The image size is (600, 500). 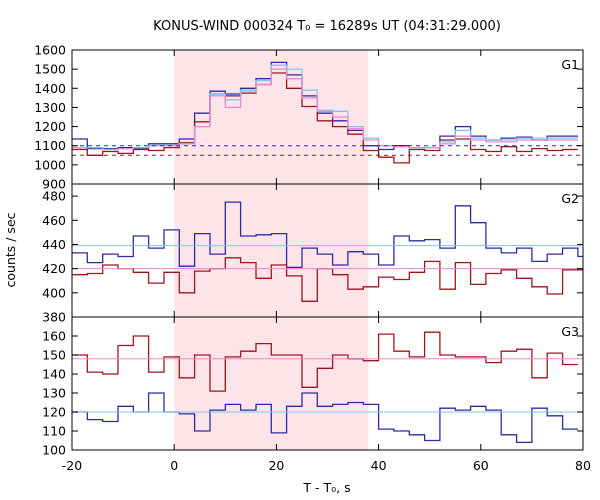 I want to click on y-tick-label: 1400, so click(x=50, y=88).